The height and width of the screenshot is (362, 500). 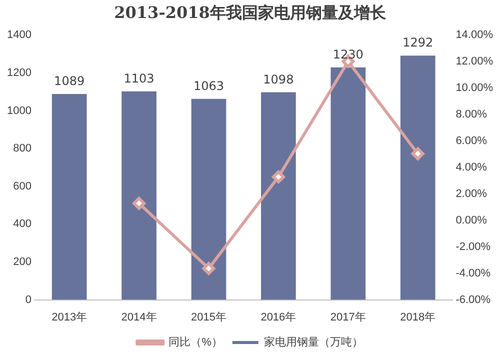 I want to click on y-tick-label: 200, so click(x=22, y=262).